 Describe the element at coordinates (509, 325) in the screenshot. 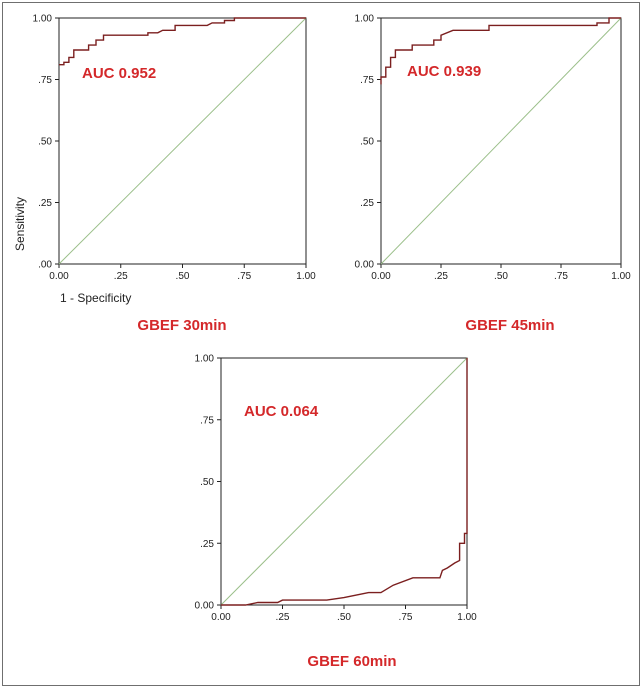

I see `panel-caption: GBEF 45min` at that location.